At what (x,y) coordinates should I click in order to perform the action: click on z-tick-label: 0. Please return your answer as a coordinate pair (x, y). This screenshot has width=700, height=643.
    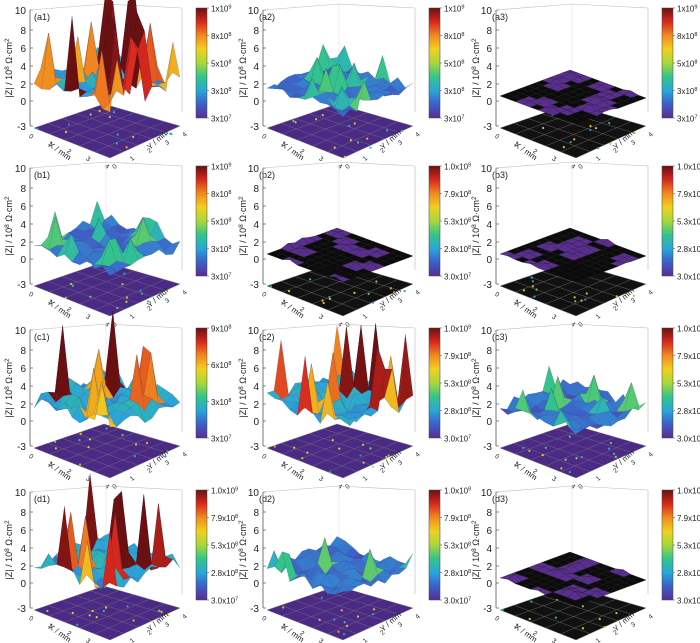
    Looking at the image, I should click on (489, 102).